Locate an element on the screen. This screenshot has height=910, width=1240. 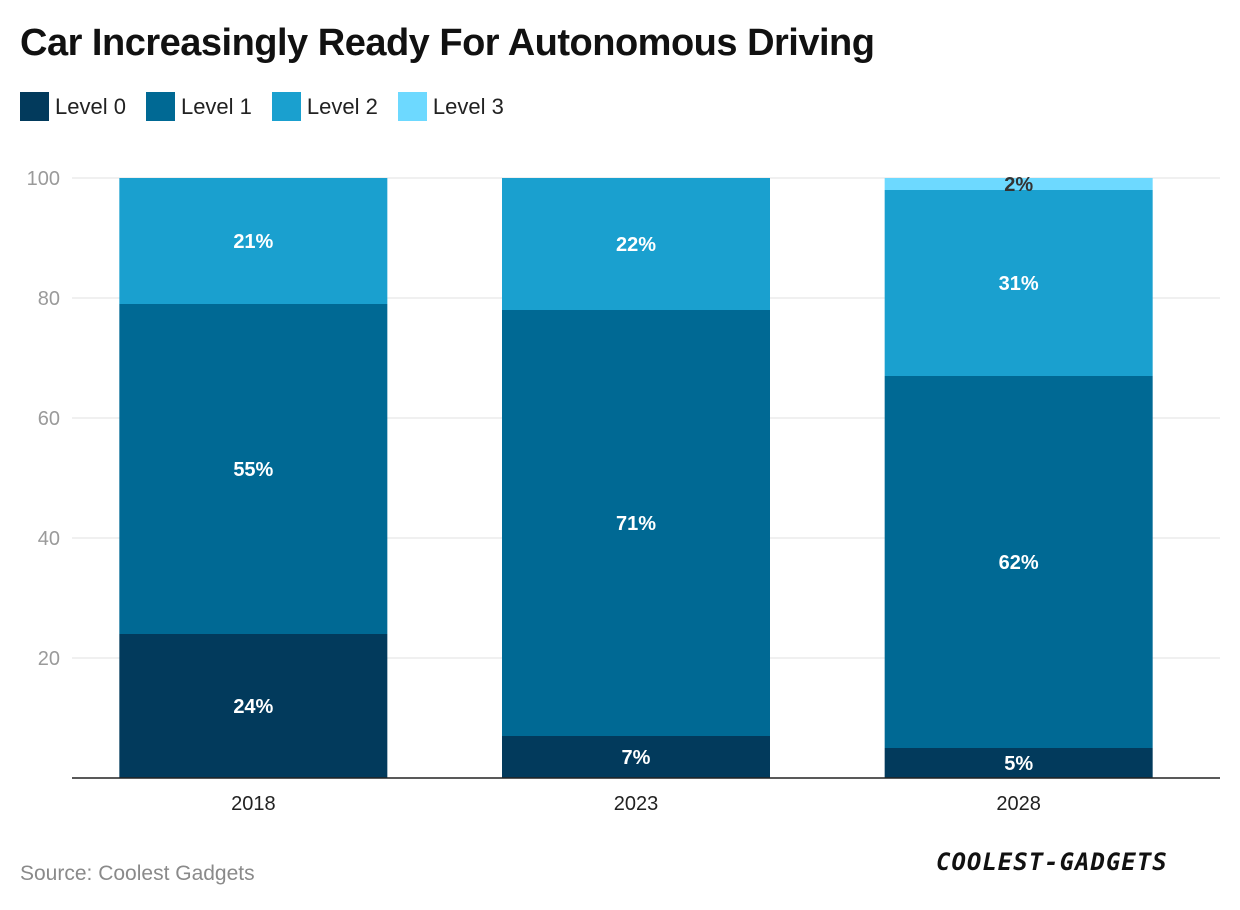
data-label: 5% is located at coordinates (1018, 764).